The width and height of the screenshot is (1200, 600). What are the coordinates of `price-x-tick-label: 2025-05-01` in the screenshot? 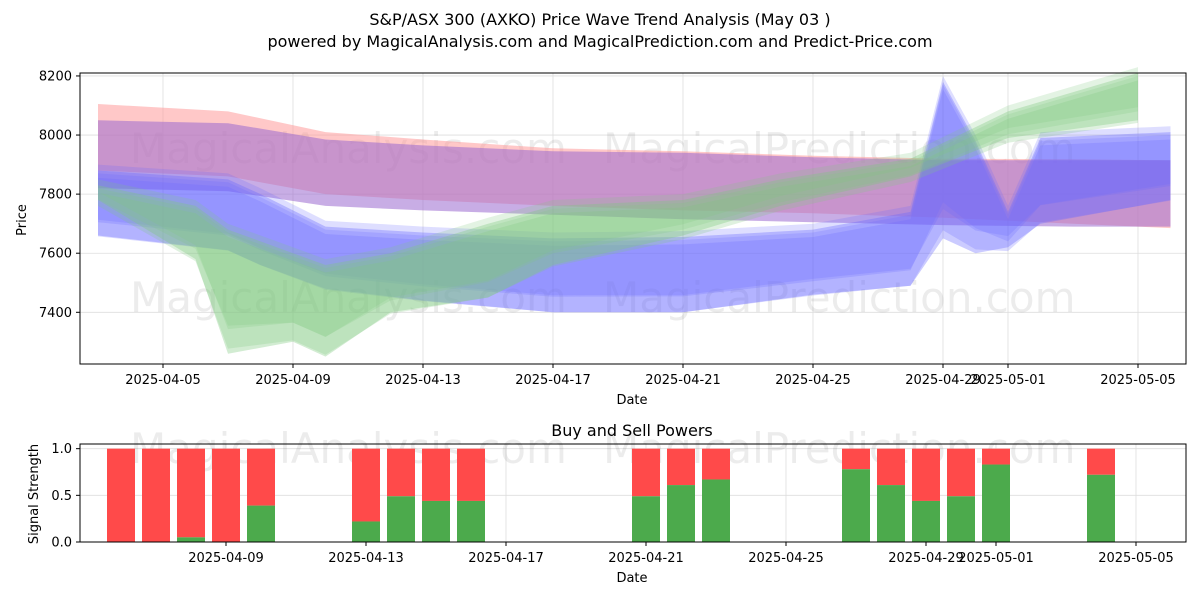 It's located at (1008, 380).